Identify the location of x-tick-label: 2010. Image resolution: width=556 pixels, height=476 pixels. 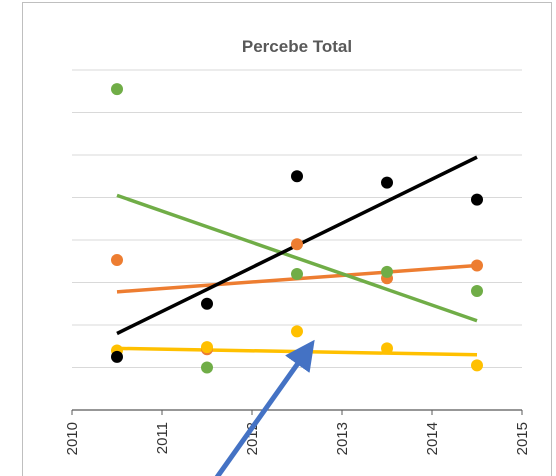
(72, 438).